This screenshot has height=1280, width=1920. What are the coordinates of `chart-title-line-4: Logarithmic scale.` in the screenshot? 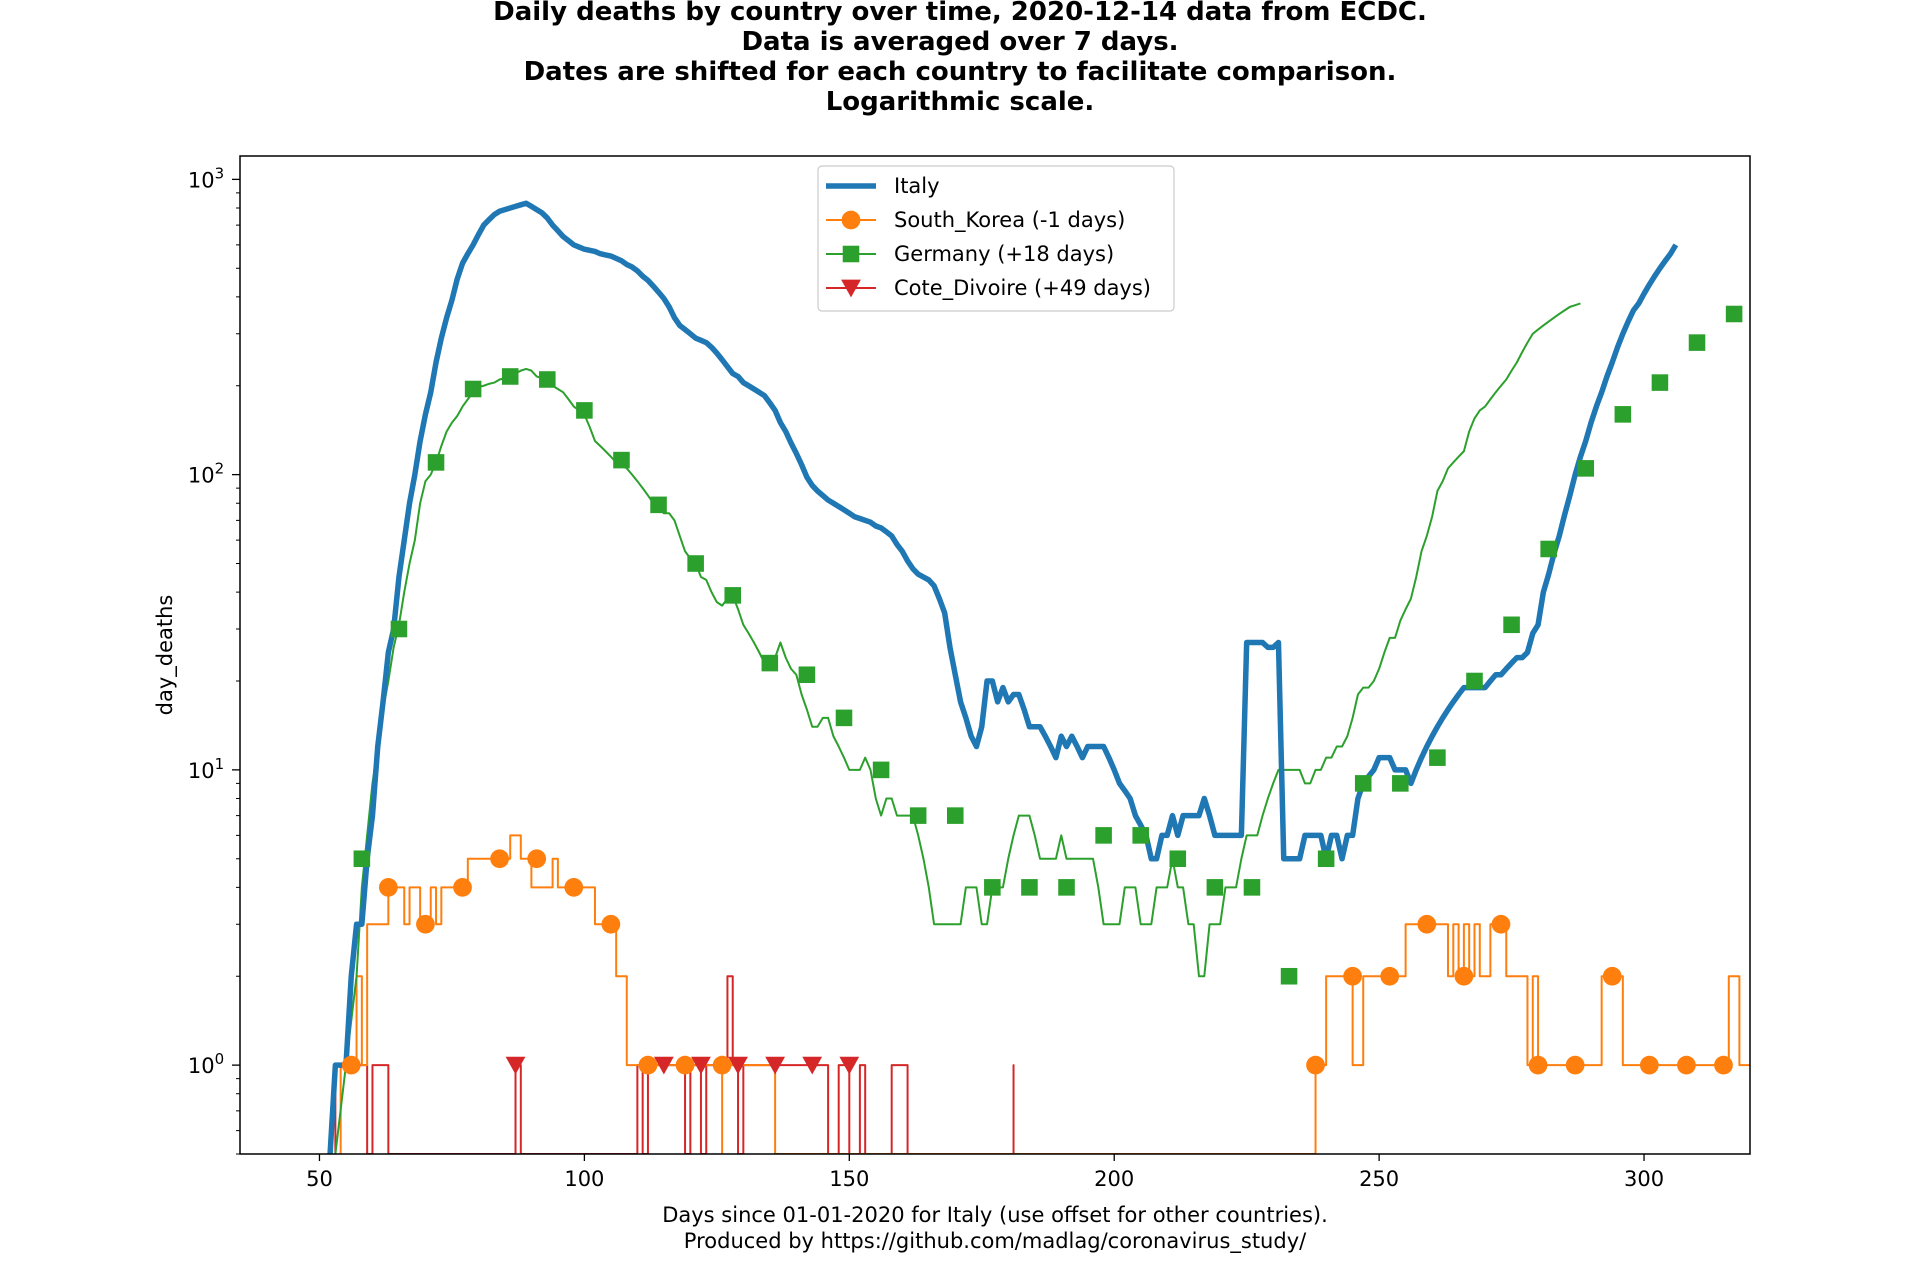 It's located at (960, 102).